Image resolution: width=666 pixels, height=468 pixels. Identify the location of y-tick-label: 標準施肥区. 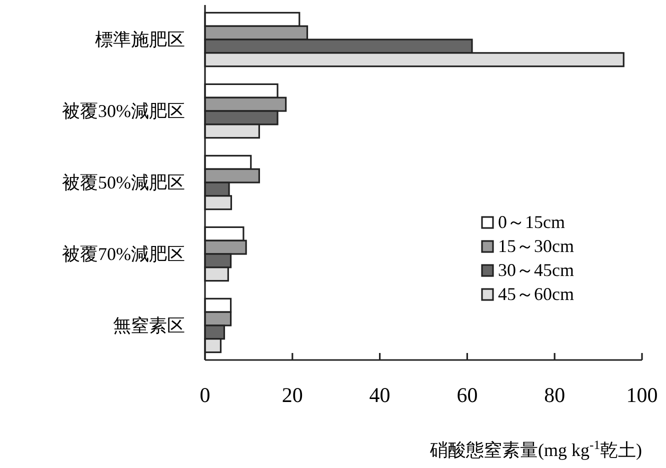
(140, 40).